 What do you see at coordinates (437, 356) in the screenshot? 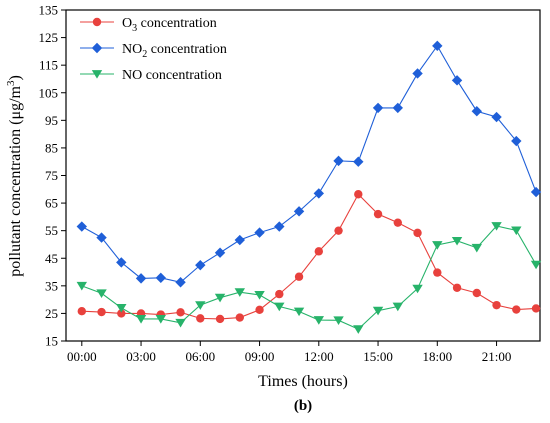
I see `x-tick-label: 18:00` at bounding box center [437, 356].